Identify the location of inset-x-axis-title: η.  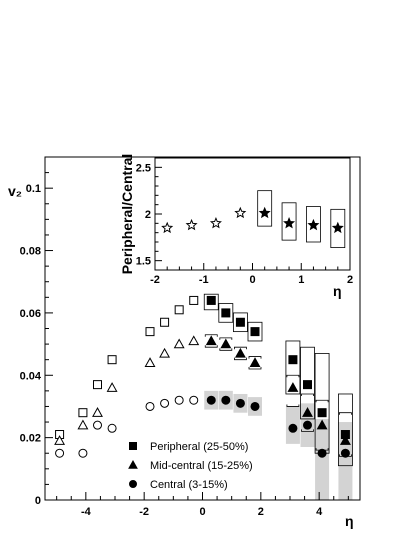
(337, 291).